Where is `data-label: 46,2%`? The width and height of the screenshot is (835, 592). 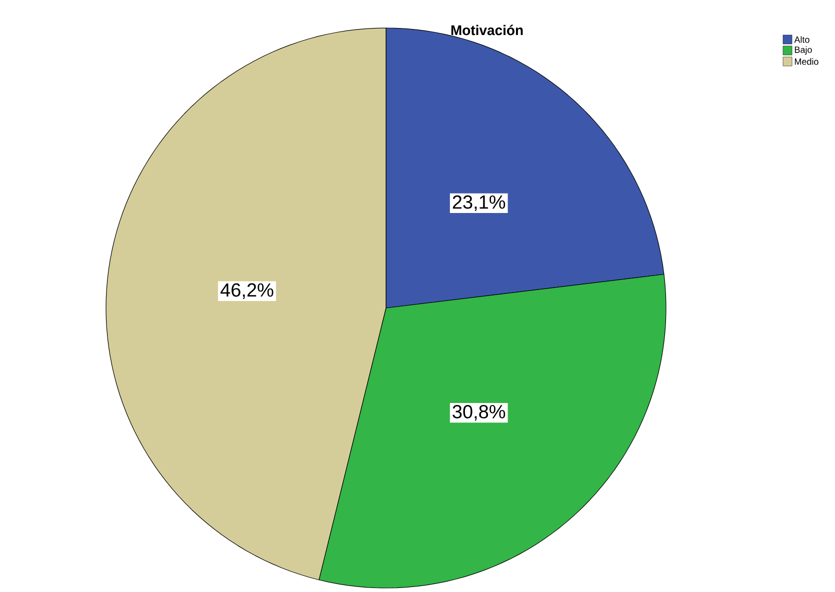 data-label: 46,2% is located at coordinates (247, 291).